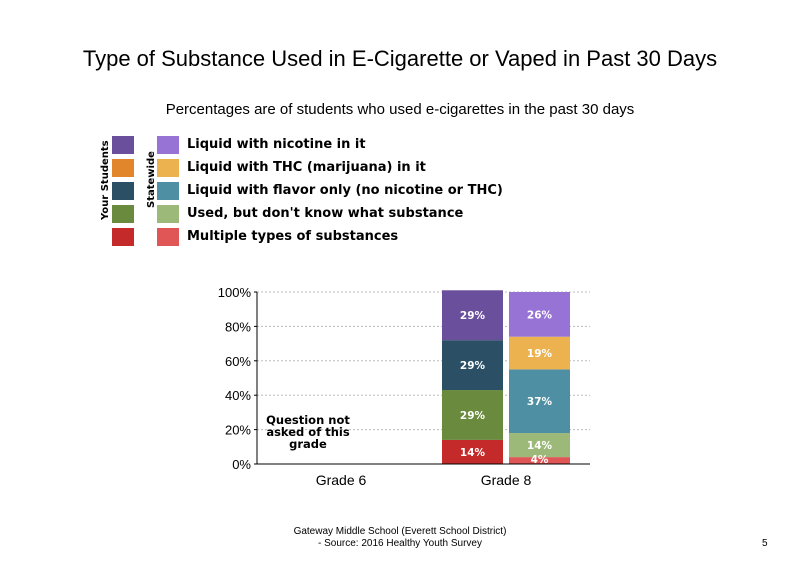 The image size is (800, 568). Describe the element at coordinates (238, 361) in the screenshot. I see `y-tick-label: 60%` at that location.